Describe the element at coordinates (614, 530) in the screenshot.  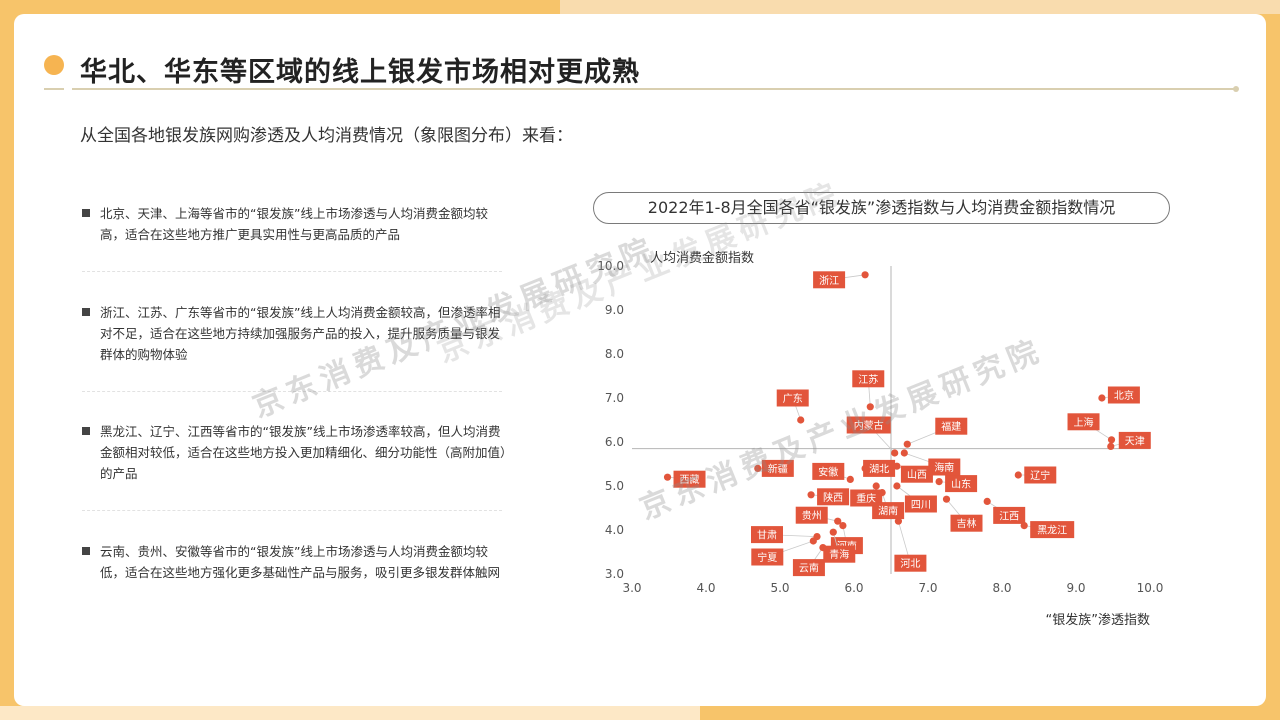
I see `y-tick-label: 4.0` at that location.